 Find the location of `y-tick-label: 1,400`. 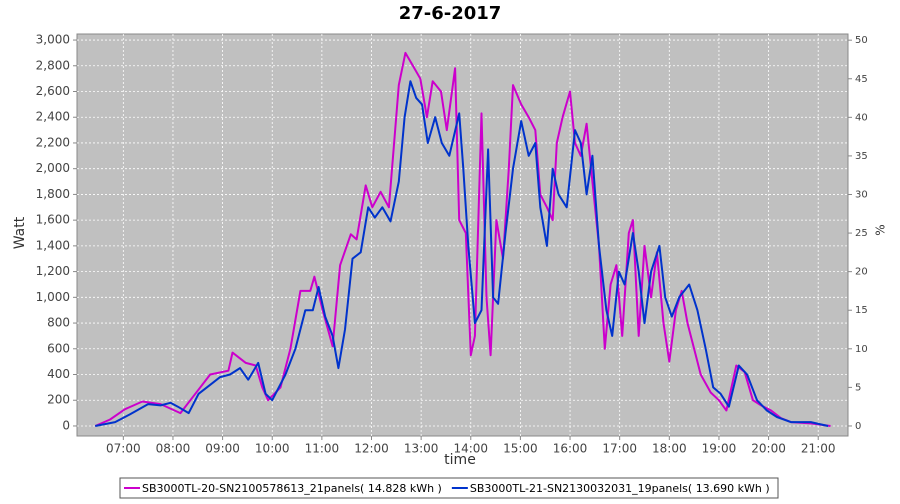

y-tick-label: 1,400 is located at coordinates (53, 245).